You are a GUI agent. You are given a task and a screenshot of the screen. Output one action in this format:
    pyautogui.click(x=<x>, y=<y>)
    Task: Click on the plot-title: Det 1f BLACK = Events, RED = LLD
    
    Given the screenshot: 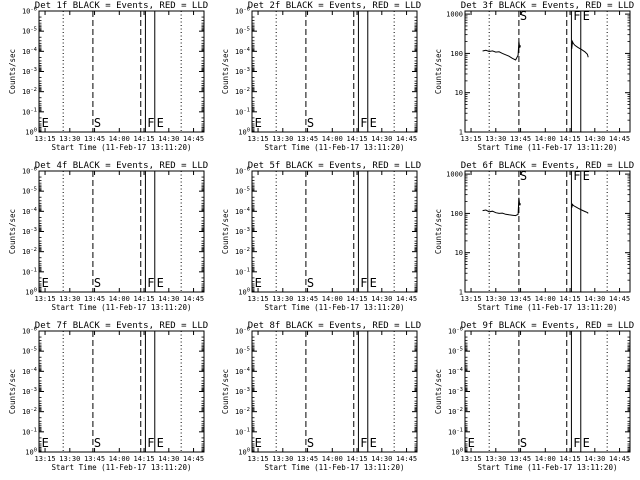 What is the action you would take?
    pyautogui.click(x=121, y=6)
    